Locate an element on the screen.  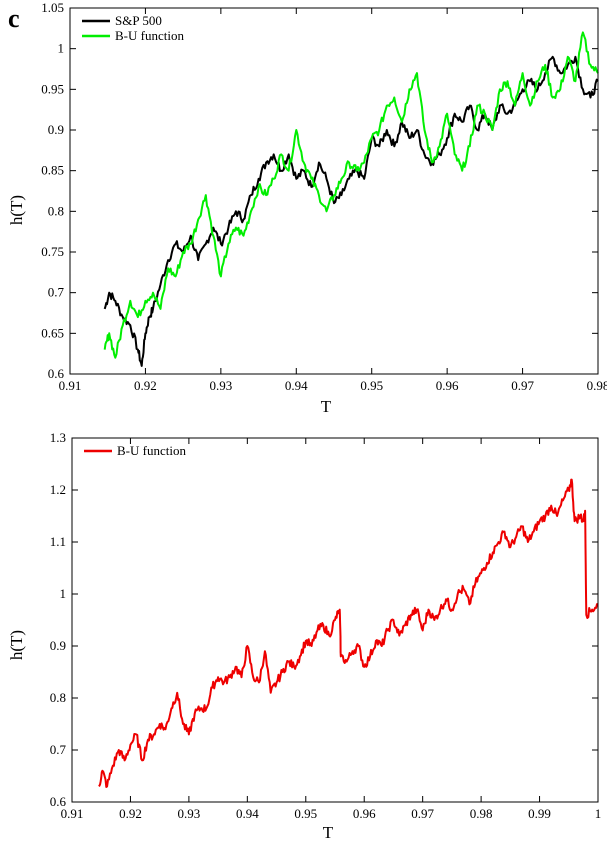
top-y-tick-label: 0.65 is located at coordinates (52, 332).